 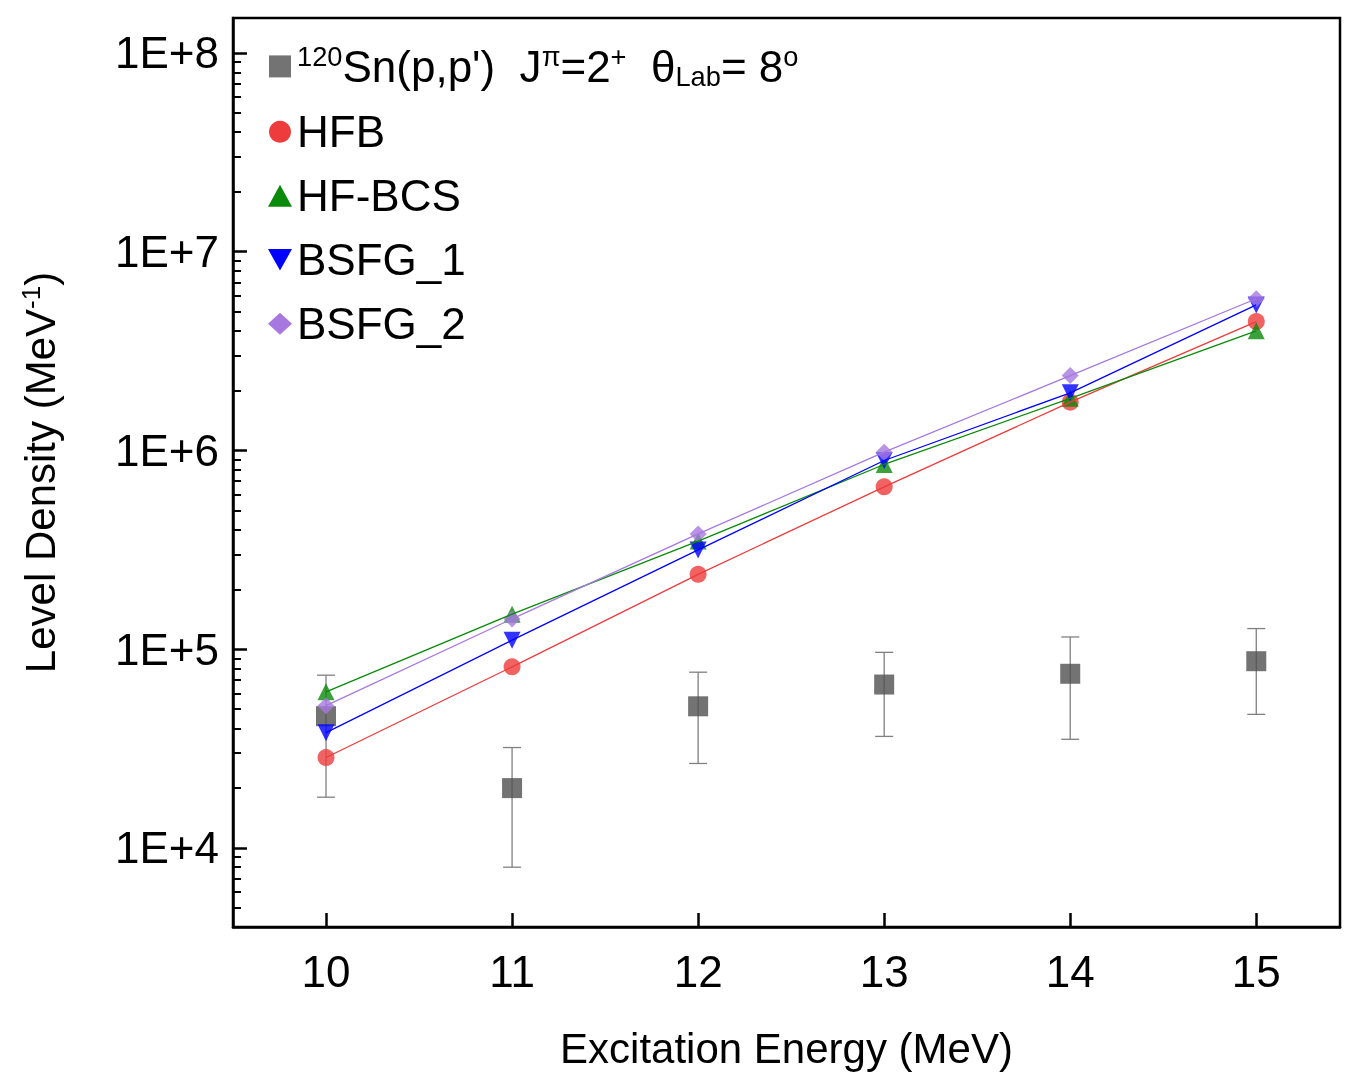 I want to click on legend-label: HFB, so click(x=341, y=132).